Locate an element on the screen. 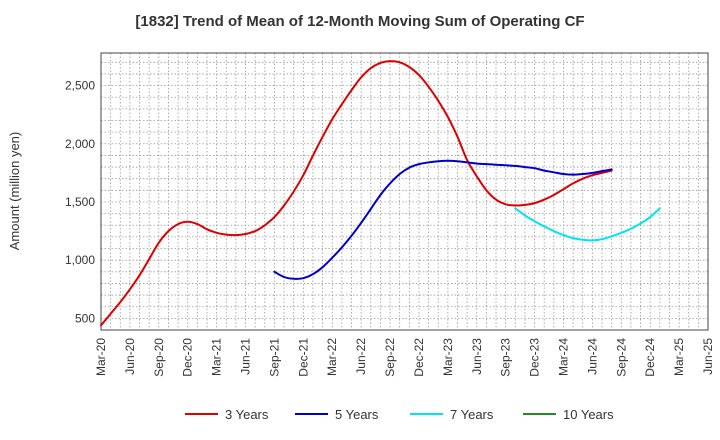  y-tick-labels: 500 1,000 1,500 2,000 2,500 is located at coordinates (80, 202).